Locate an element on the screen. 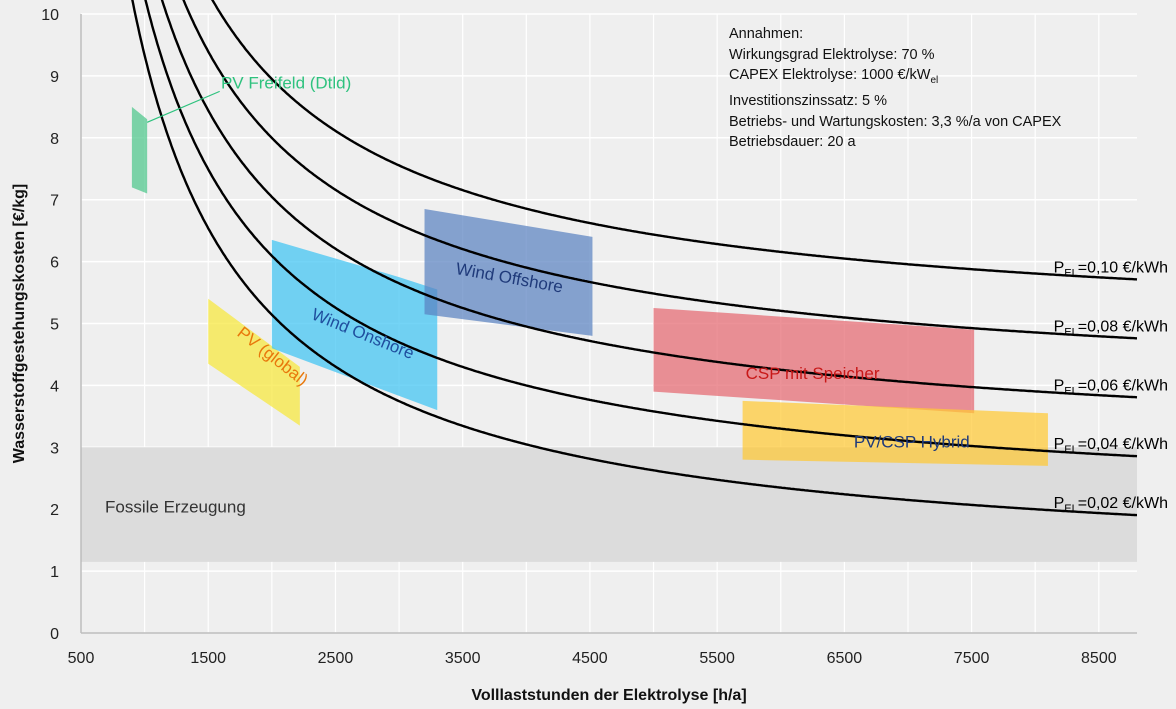  region-pv-global- is located at coordinates (254, 362).